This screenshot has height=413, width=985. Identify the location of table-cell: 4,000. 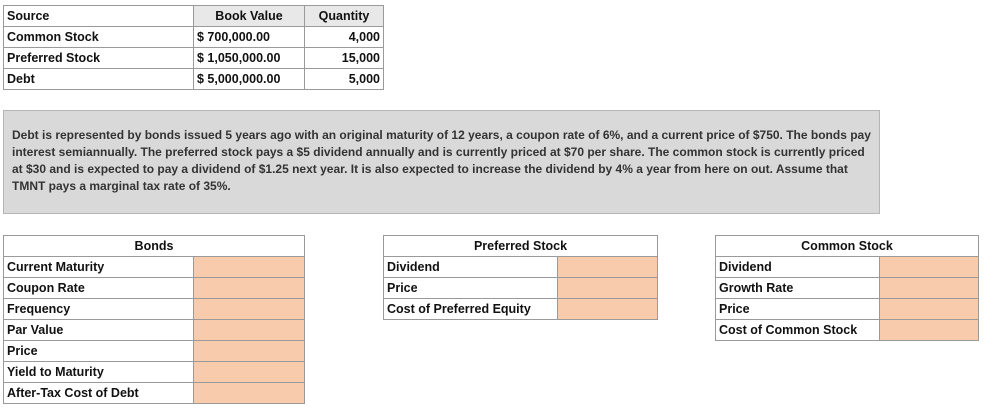
(344, 37).